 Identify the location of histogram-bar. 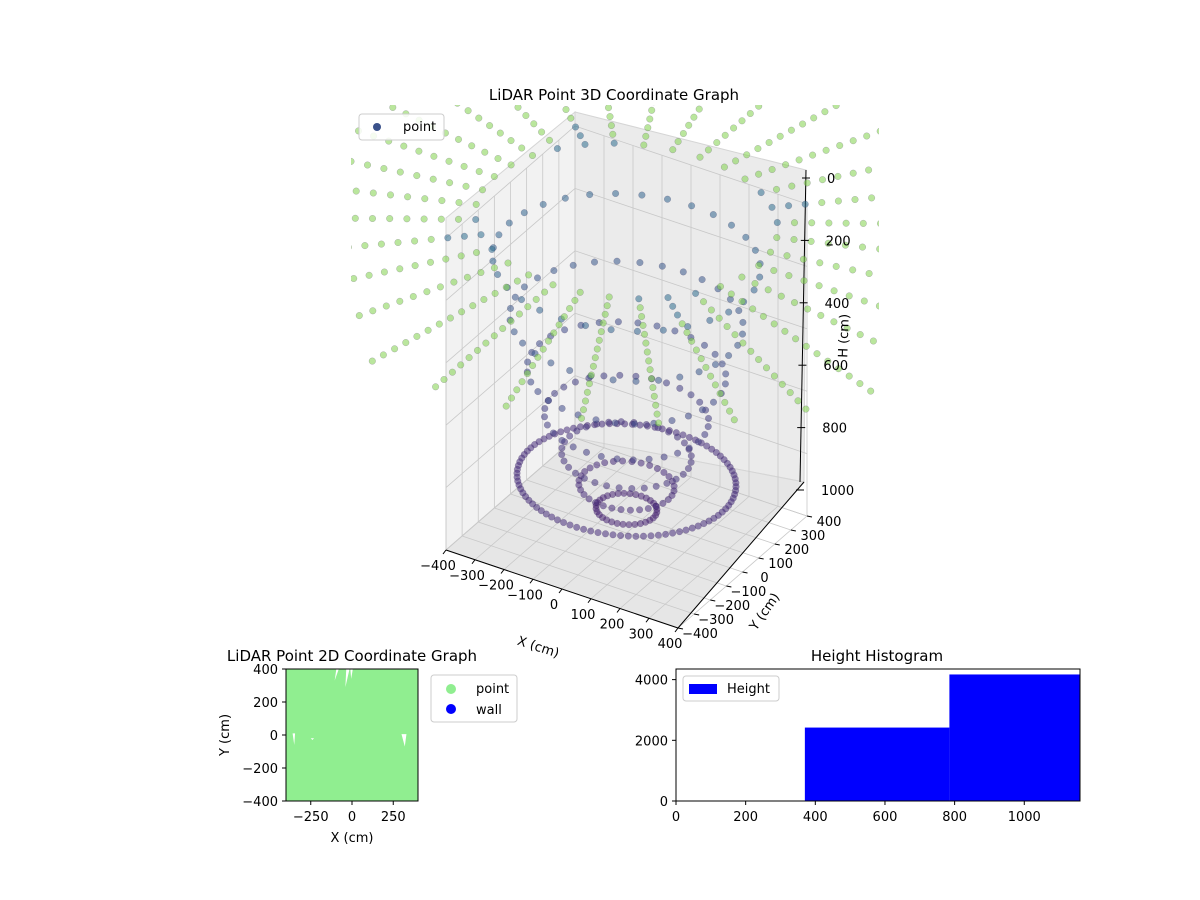
(877, 764).